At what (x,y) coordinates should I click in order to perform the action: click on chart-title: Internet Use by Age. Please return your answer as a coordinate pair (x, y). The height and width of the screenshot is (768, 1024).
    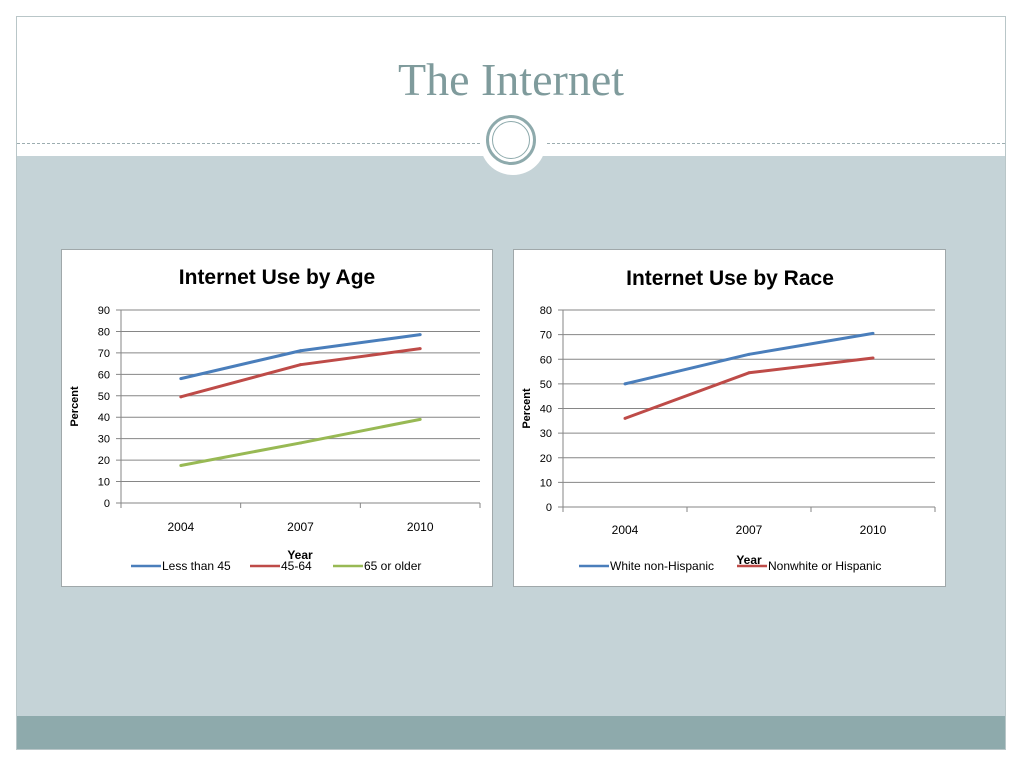
    Looking at the image, I should click on (277, 277).